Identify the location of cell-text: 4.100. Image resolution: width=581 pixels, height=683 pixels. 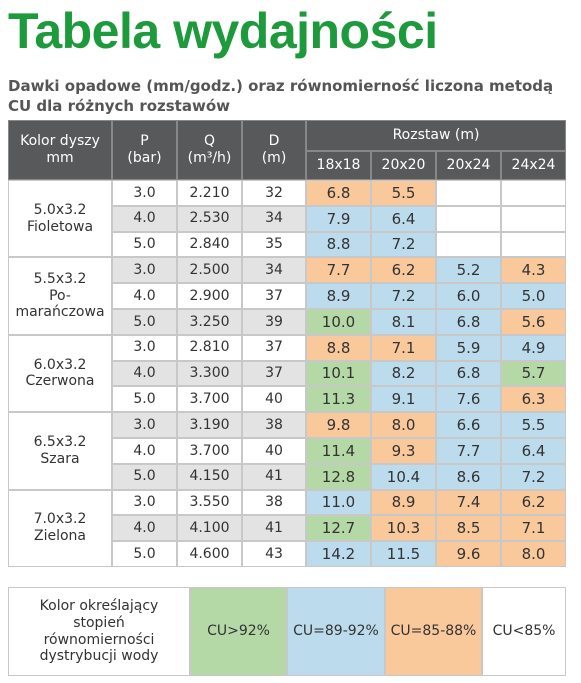
(209, 527).